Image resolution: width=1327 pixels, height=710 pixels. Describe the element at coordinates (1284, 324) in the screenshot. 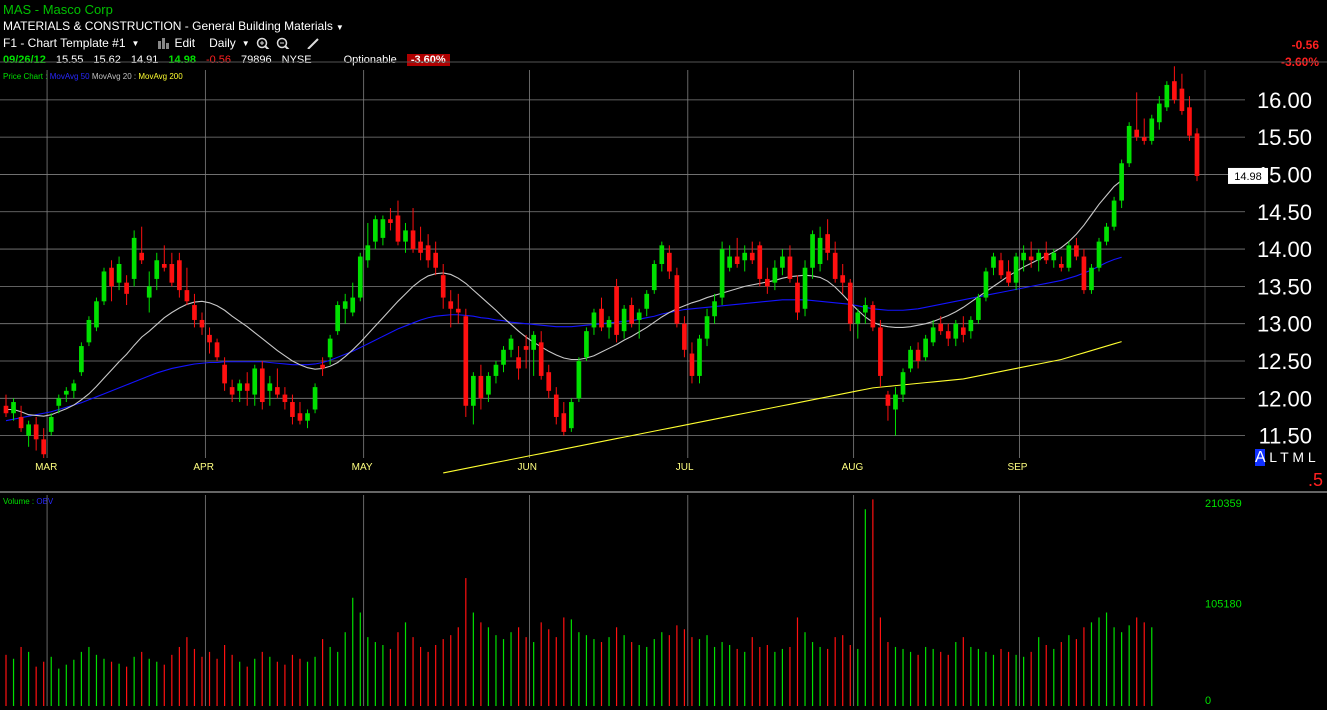

I see `price-tick-label: 13.00` at that location.